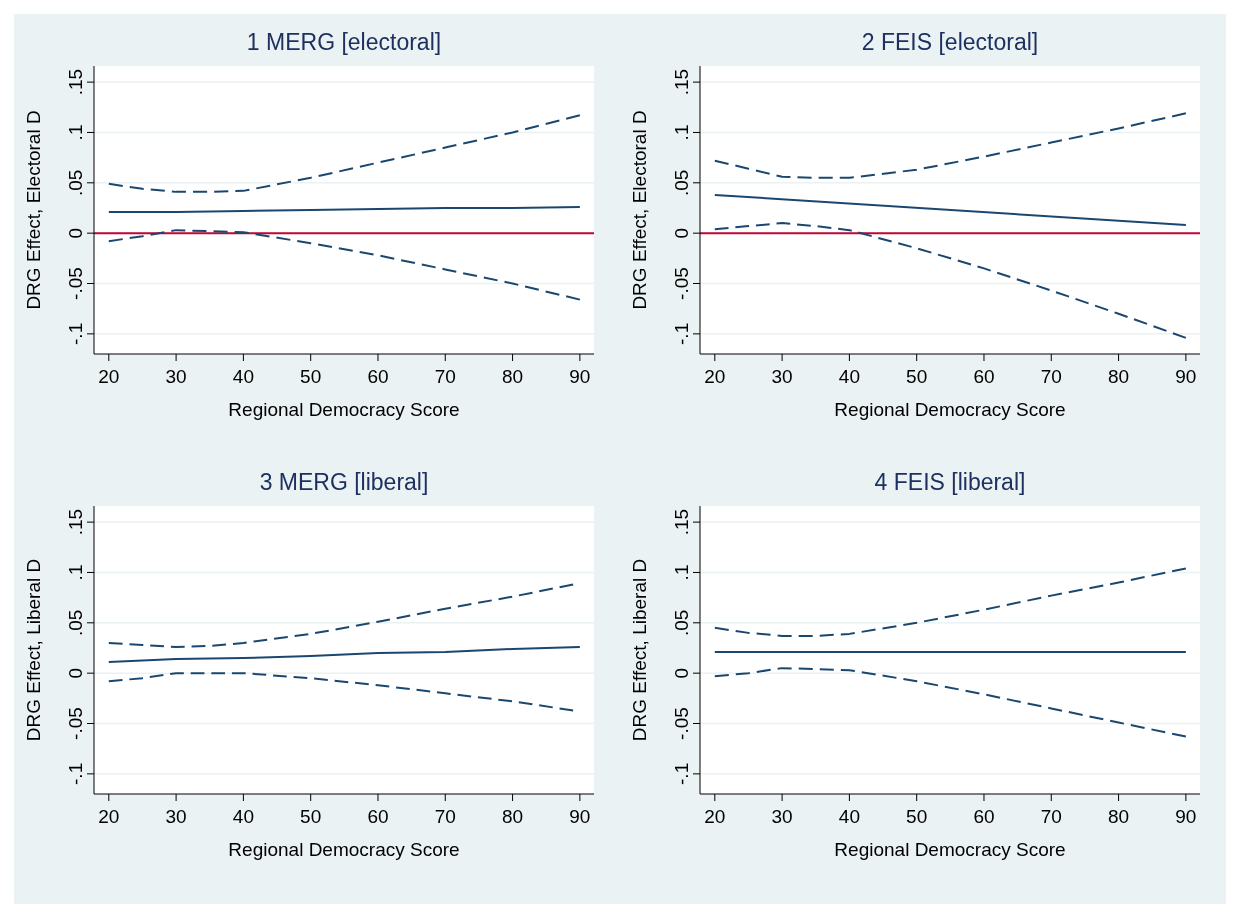 This screenshot has height=918, width=1240. What do you see at coordinates (950, 42) in the screenshot?
I see `chart-title: 2 FEIS [electoral]` at bounding box center [950, 42].